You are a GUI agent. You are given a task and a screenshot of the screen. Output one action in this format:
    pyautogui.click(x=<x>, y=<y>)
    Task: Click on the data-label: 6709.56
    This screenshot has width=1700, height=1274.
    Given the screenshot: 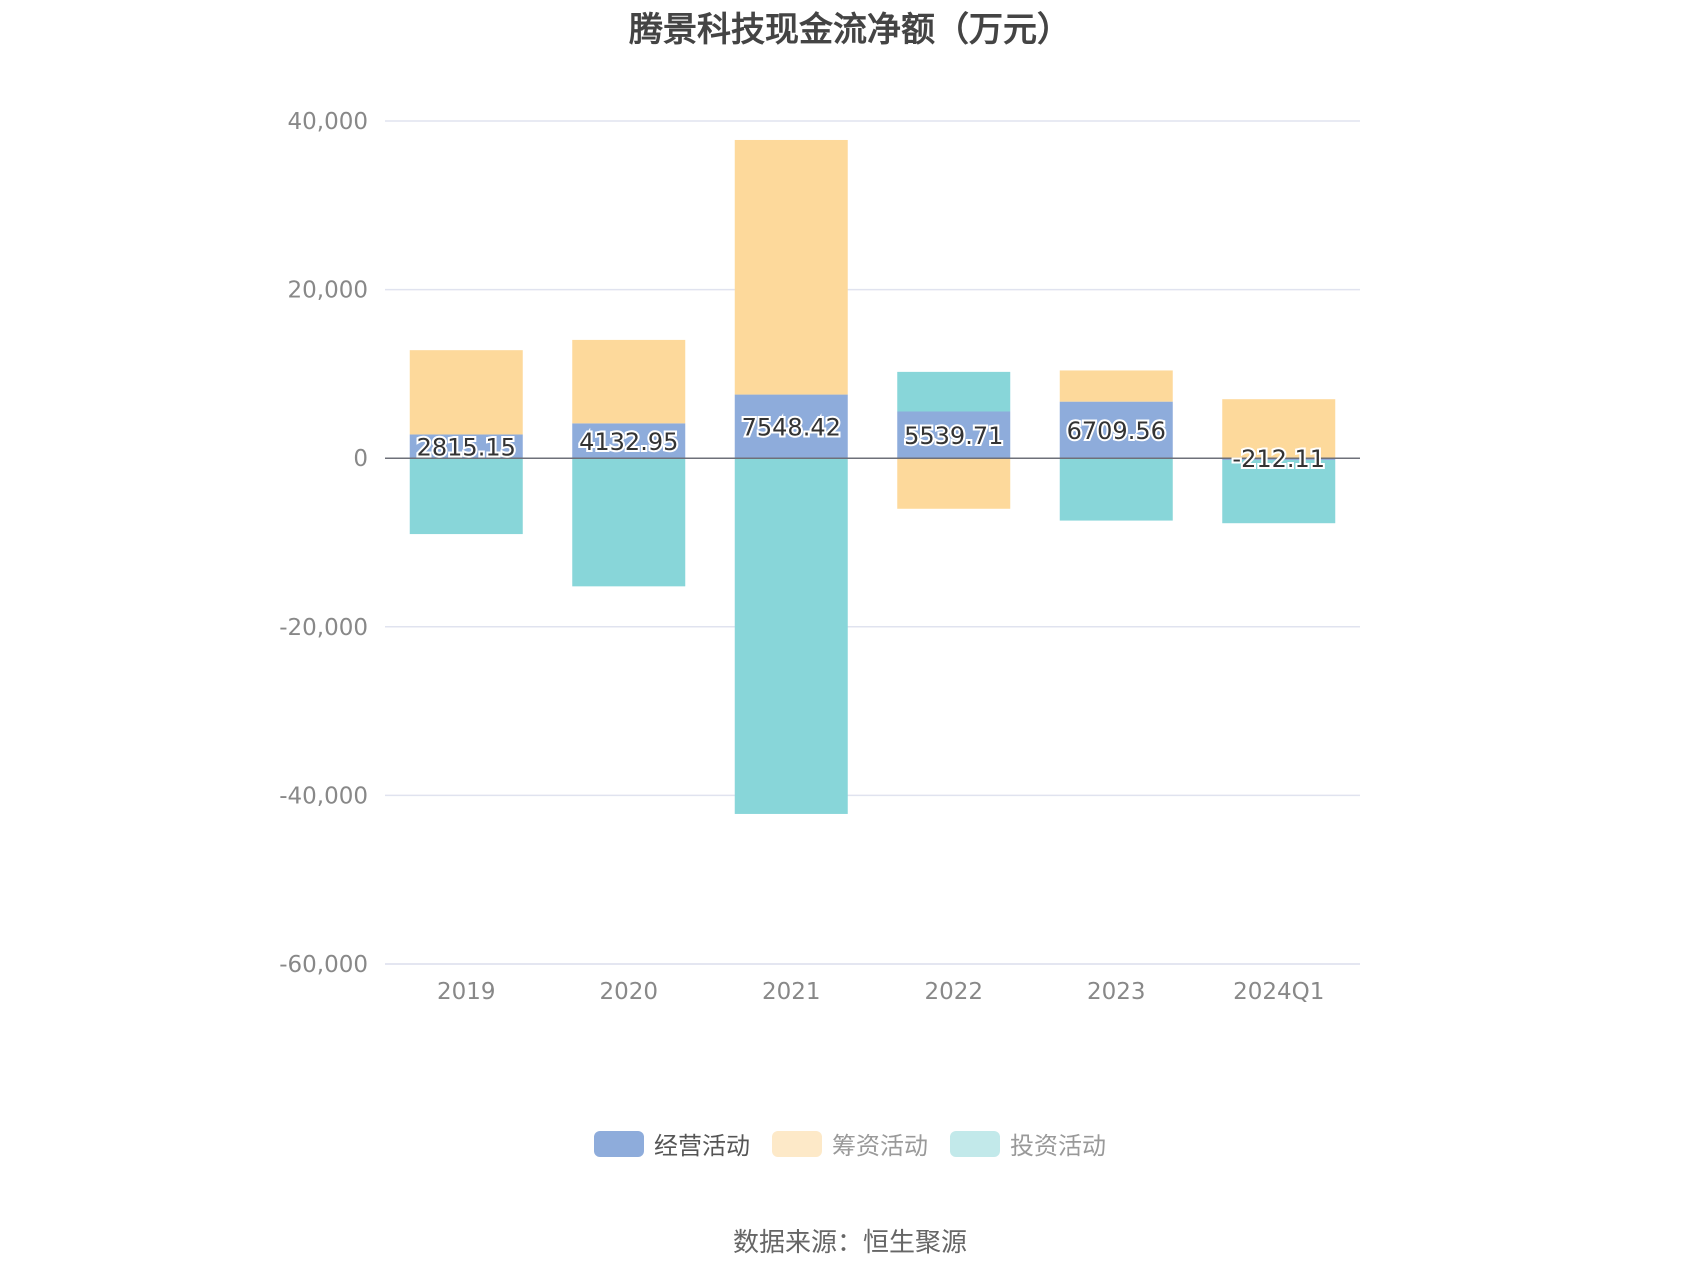 What is the action you would take?
    pyautogui.click(x=1116, y=431)
    